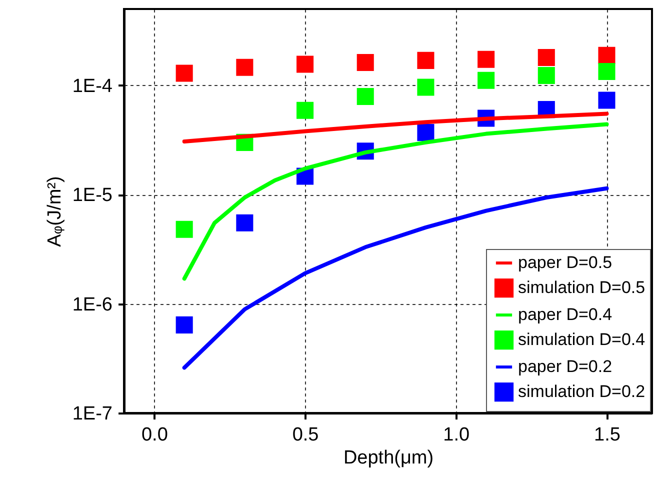  Describe the element at coordinates (582, 287) in the screenshot. I see `legend-label: simulation D=0.5` at that location.